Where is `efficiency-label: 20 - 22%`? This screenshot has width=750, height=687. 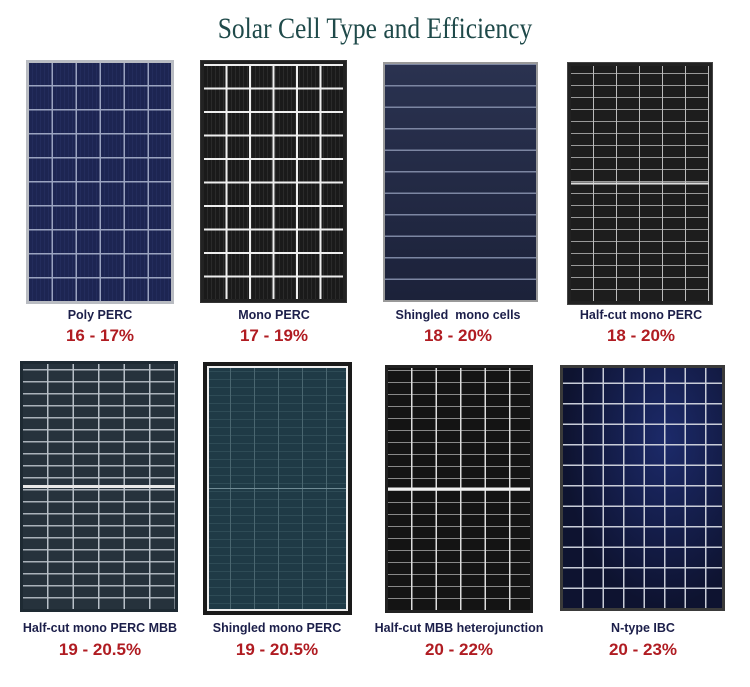
efficiency-label: 20 - 22% is located at coordinates (459, 649).